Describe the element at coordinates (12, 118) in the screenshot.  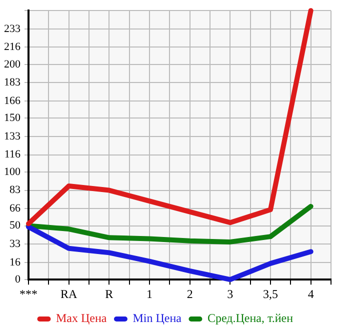
I see `y-tick-label: 150` at that location.